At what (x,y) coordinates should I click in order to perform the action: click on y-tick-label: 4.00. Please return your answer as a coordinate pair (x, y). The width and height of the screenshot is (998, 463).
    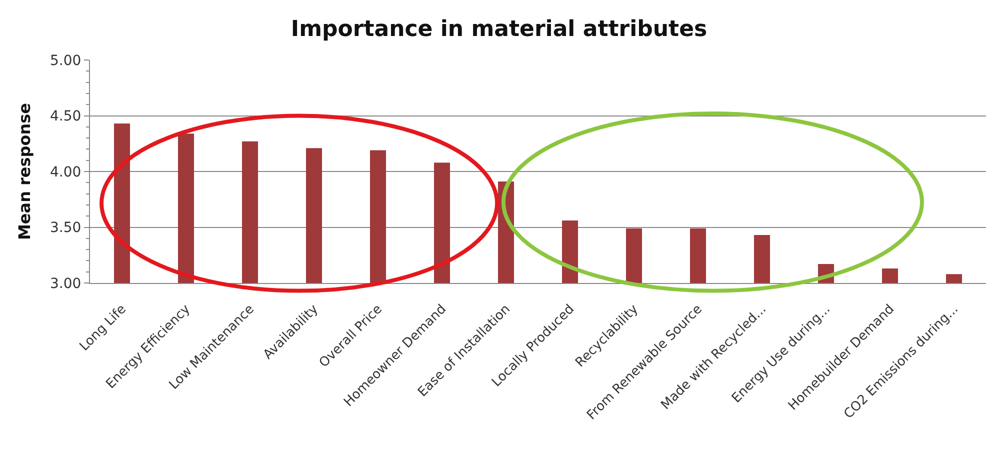
    Looking at the image, I should click on (66, 172).